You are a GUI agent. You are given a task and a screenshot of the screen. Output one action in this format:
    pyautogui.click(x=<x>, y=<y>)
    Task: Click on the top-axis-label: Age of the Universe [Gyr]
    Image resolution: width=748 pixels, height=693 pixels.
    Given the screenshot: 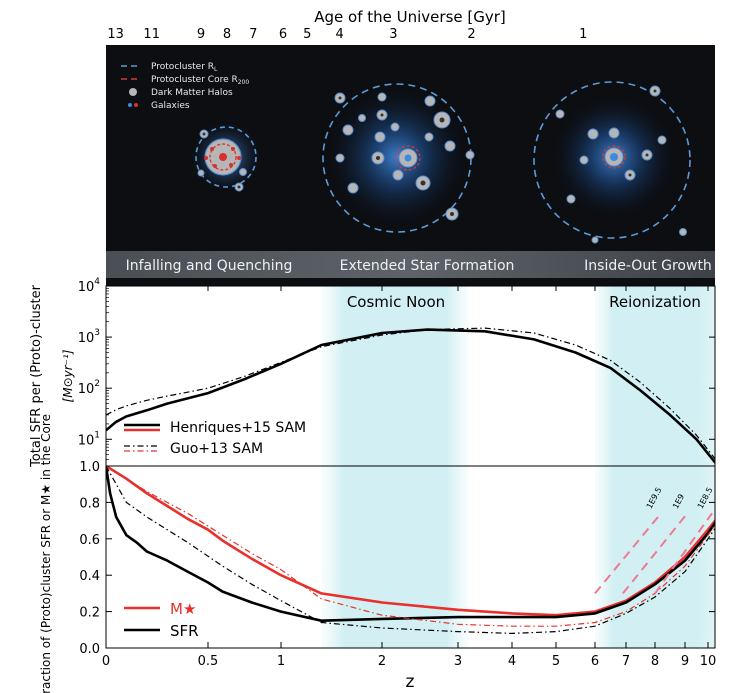 What is the action you would take?
    pyautogui.click(x=410, y=17)
    